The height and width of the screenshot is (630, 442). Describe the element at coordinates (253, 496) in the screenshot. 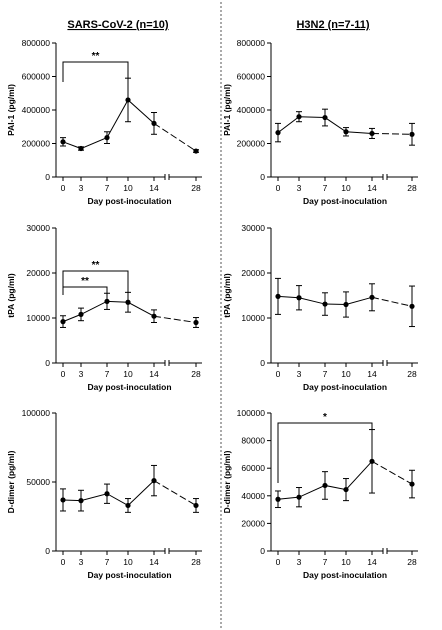

I see `y-tick-label: 40000` at that location.